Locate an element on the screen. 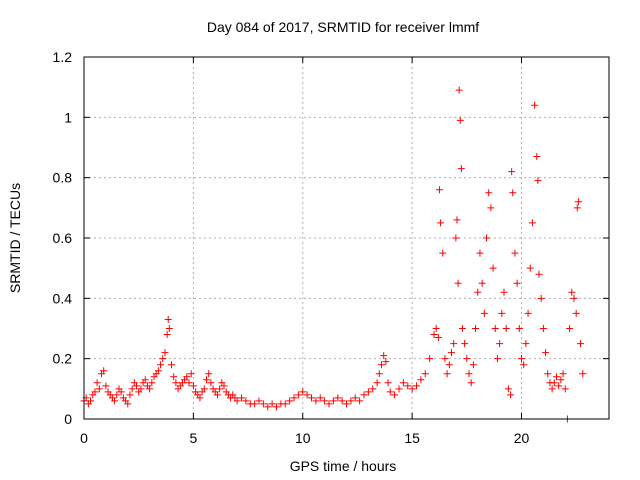  x-tick-label: 5 is located at coordinates (193, 438).